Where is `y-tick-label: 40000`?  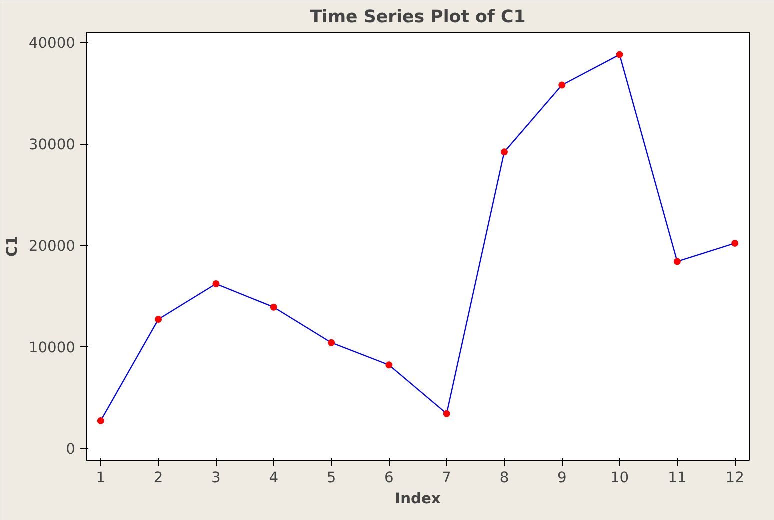
y-tick-label: 40000 is located at coordinates (52, 43).